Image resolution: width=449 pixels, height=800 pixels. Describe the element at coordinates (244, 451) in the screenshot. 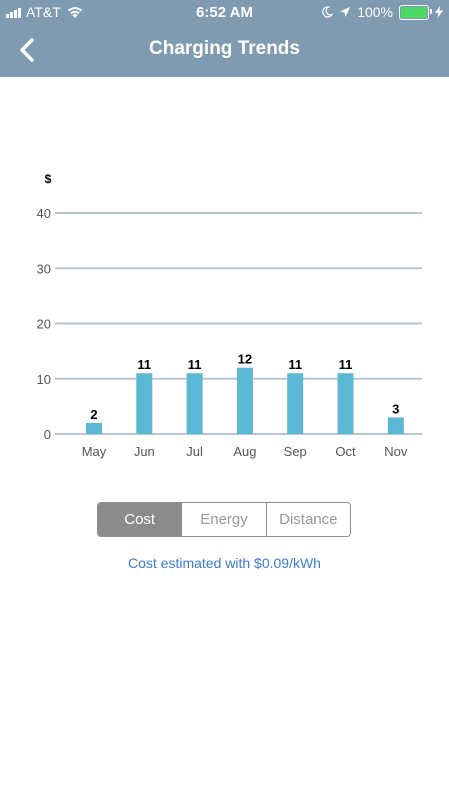

I see `x-tick-label: Aug` at that location.